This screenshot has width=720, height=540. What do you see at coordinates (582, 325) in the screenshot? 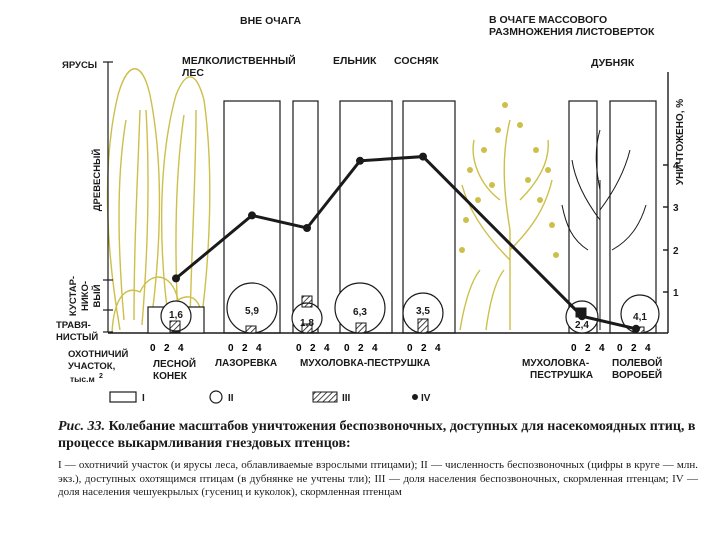
I see `abundance-value-6: 2,4` at bounding box center [582, 325].